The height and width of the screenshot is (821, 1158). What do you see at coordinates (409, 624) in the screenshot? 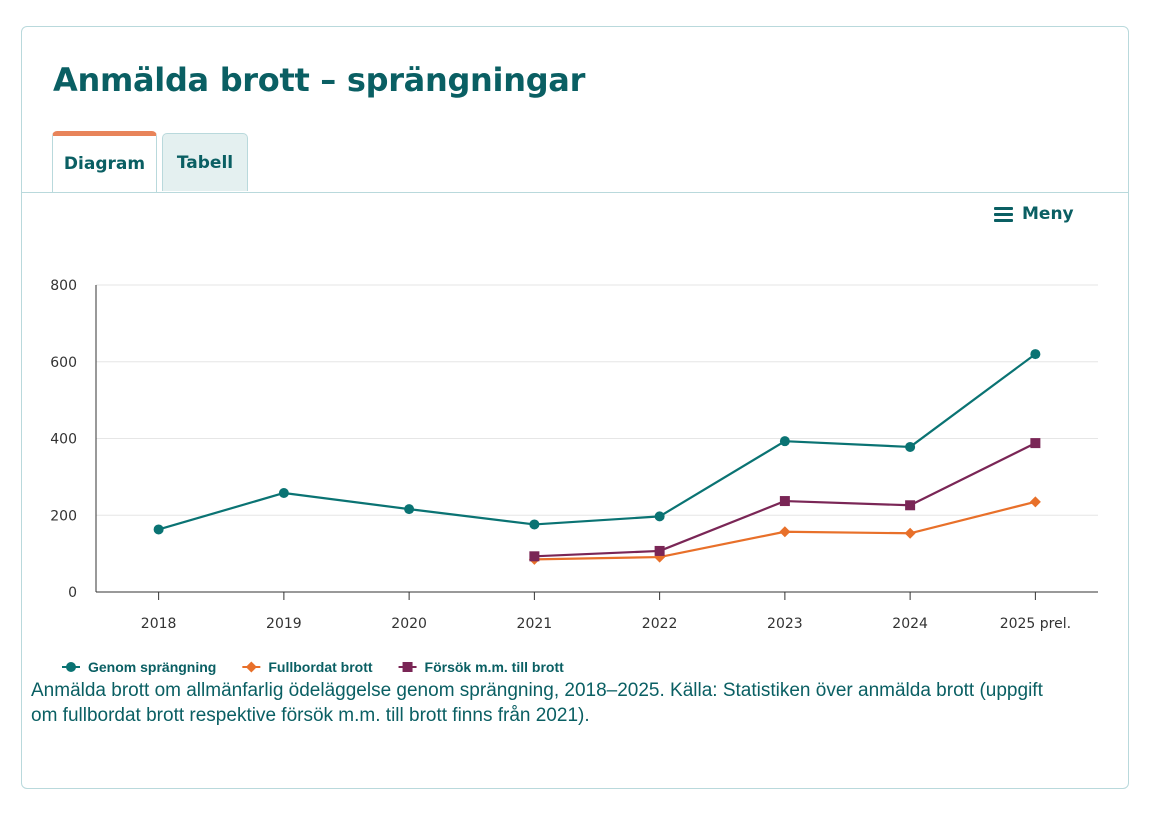
I see `x-tick-label: 2020` at bounding box center [409, 624].